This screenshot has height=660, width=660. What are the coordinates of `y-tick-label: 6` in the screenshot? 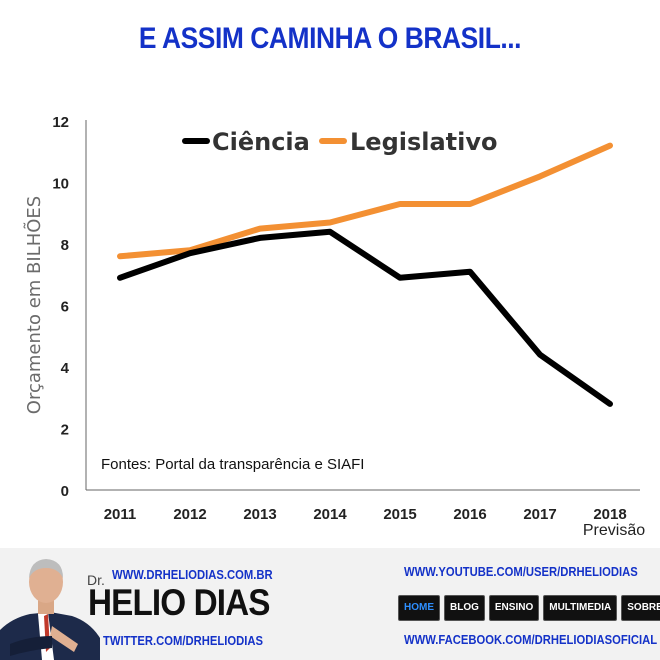 It's located at (65, 307).